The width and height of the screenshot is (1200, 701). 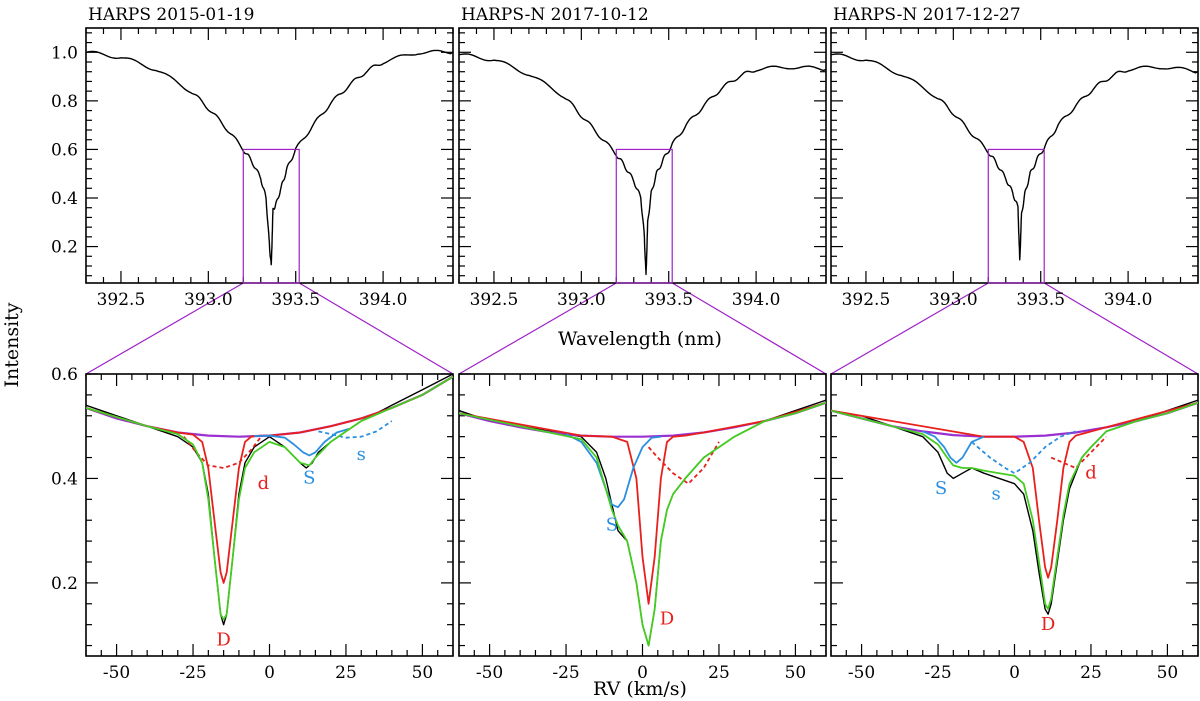 I want to click on top-x-axis-title: Wavelength (nm), so click(x=640, y=339).